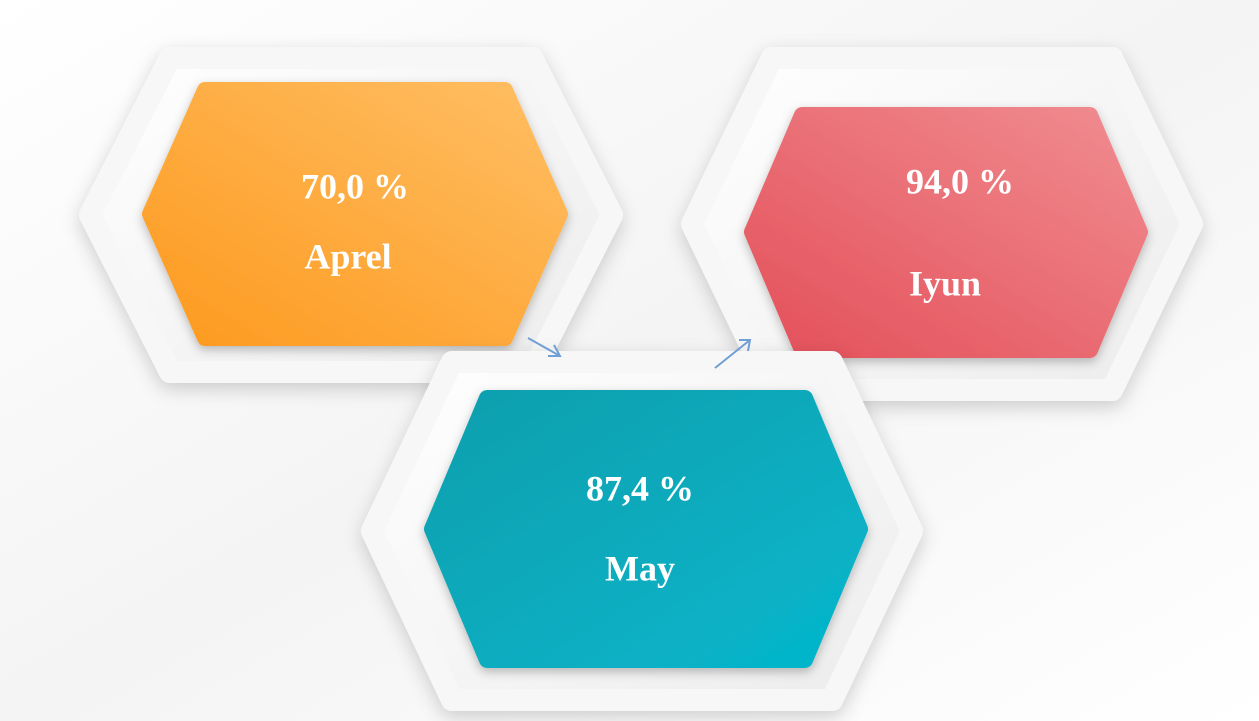 The width and height of the screenshot is (1259, 721). I want to click on node-label: Aprel, so click(347, 256).